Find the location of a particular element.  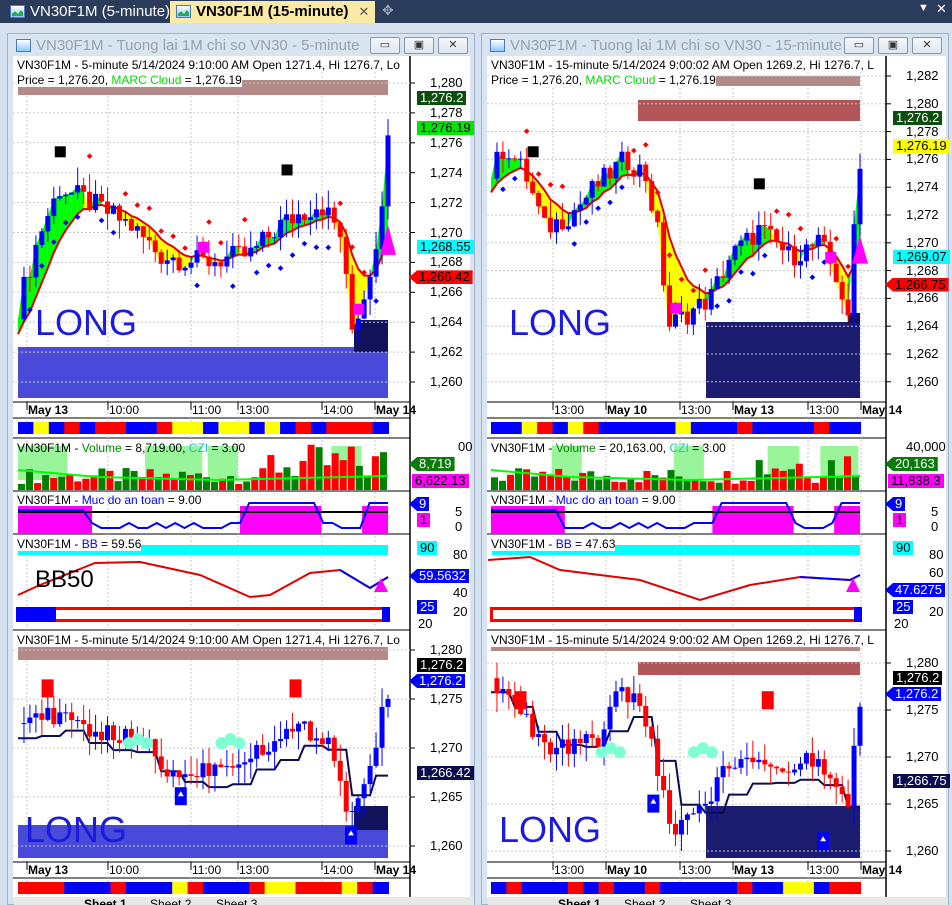

price-tick-label: 1,280 is located at coordinates (922, 662).